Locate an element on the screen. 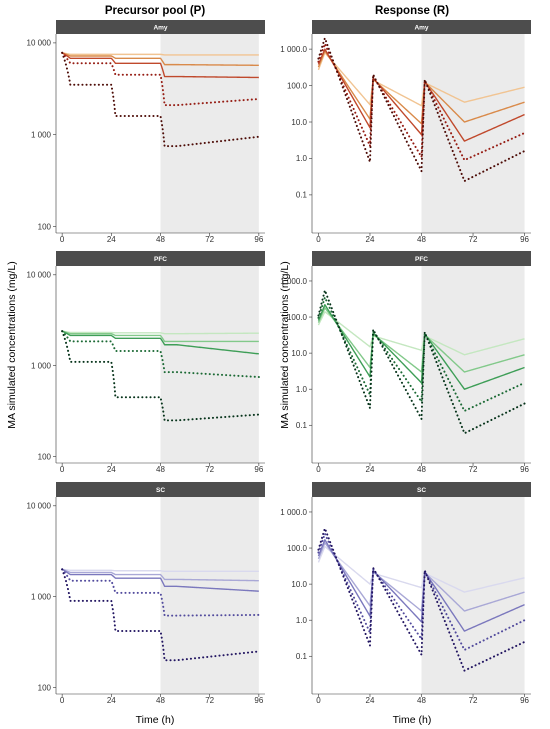 This screenshot has height=729, width=550. column-title-precursor: Precursor pool (P) is located at coordinates (155, 11).